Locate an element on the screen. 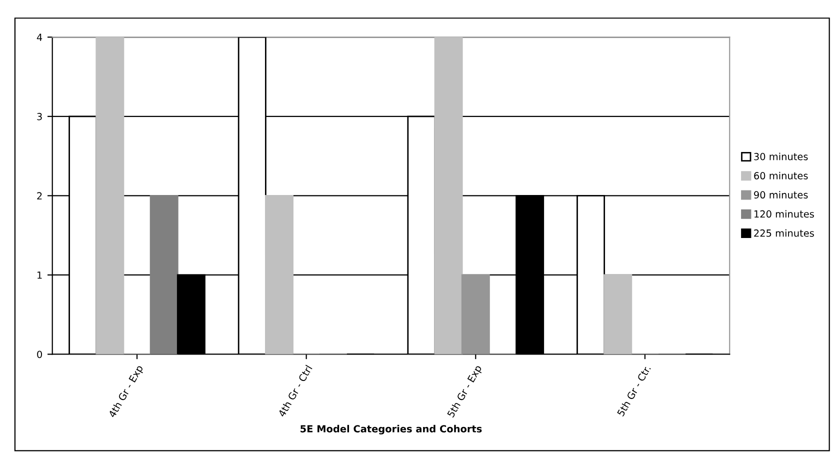 Image resolution: width=831 pixels, height=453 pixels. legend-label: 120 minutes is located at coordinates (784, 214).